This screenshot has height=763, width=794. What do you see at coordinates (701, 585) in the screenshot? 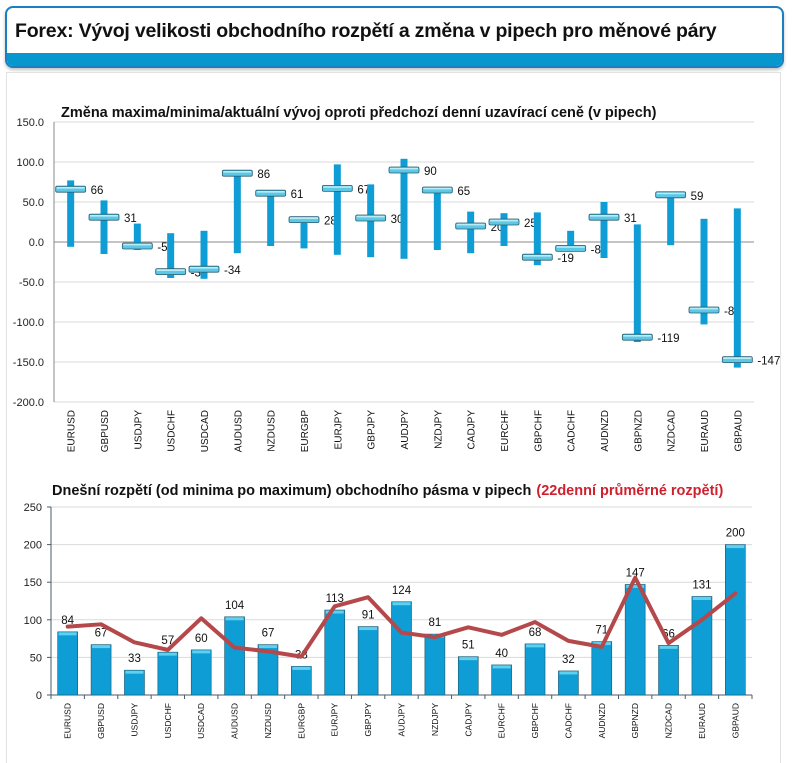
I see `spread-chart-data-label: 131` at bounding box center [701, 585].